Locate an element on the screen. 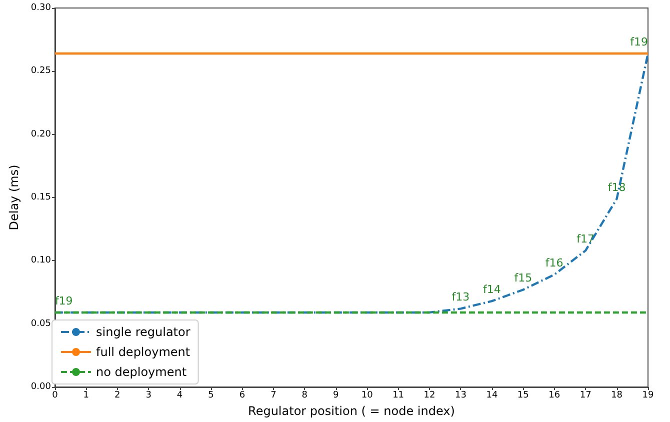 This screenshot has height=422, width=670. annotation: f16 is located at coordinates (554, 263).